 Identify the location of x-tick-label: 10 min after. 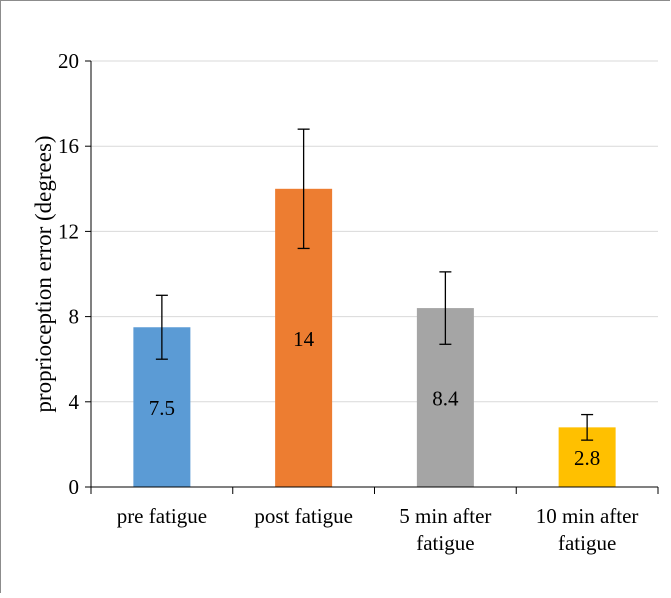
(587, 516).